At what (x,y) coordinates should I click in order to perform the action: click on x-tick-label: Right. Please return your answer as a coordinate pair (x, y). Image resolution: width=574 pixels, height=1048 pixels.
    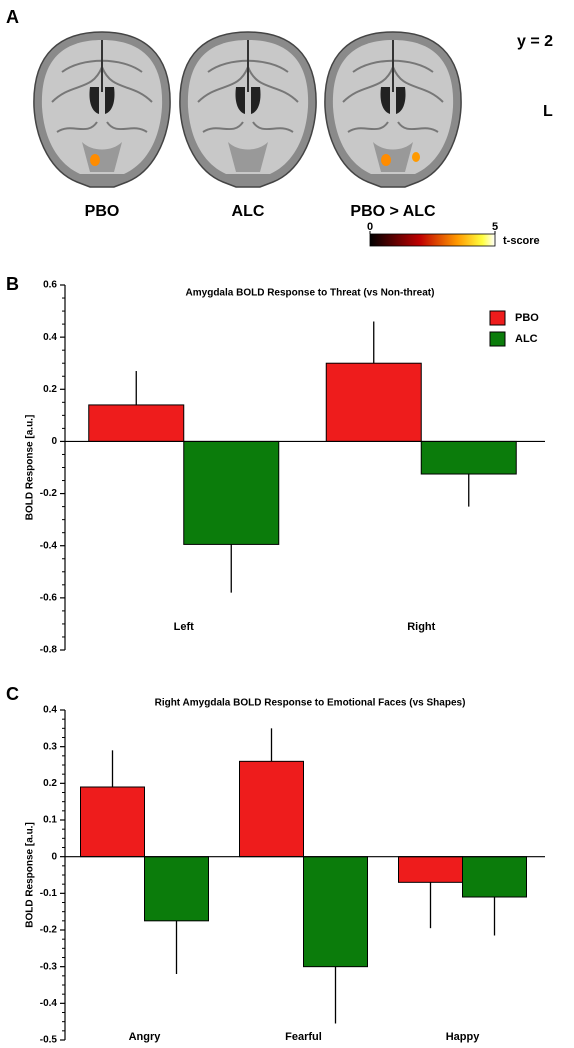
    Looking at the image, I should click on (421, 627).